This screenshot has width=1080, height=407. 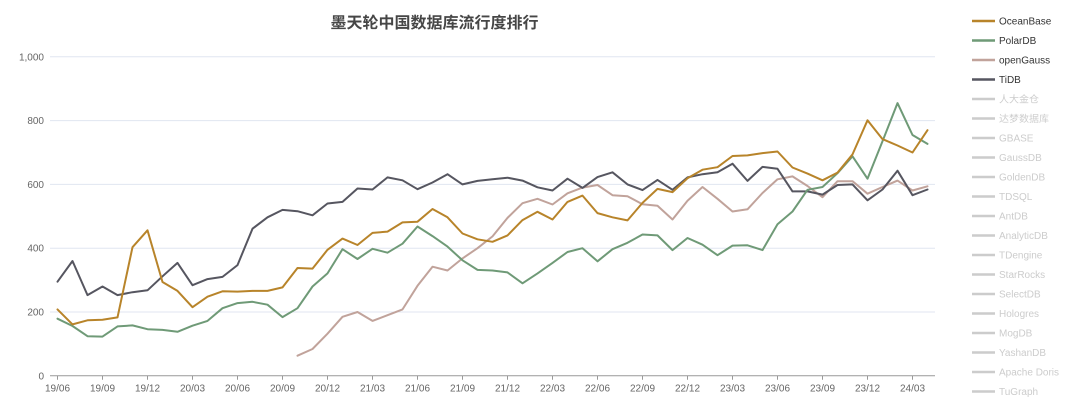 I want to click on svg-text: 23/06, so click(x=777, y=389).